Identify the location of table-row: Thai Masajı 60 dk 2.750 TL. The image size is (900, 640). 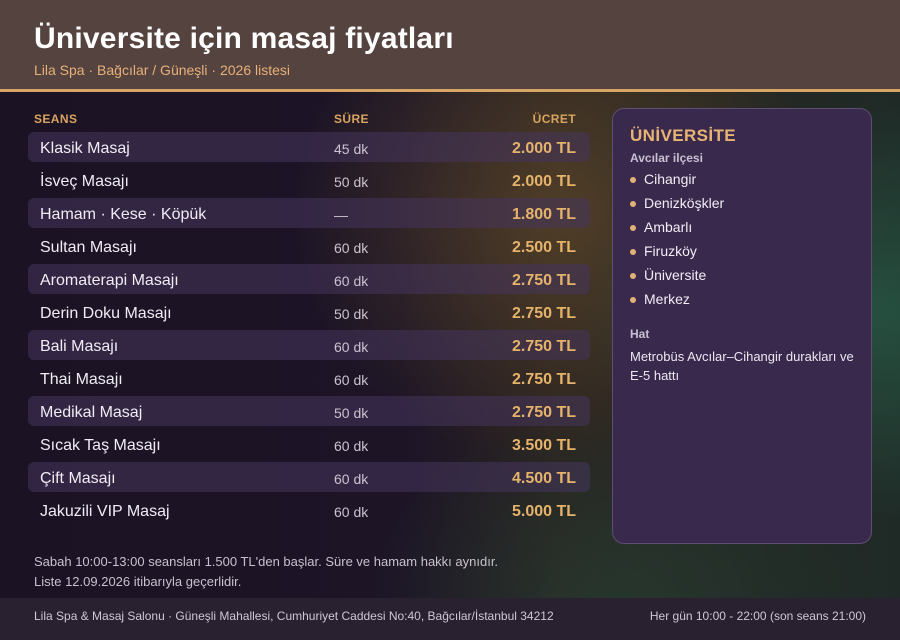
(309, 378).